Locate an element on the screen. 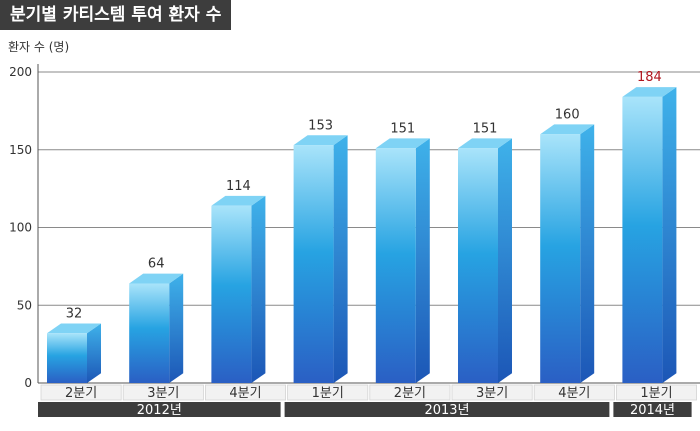  x-axis-categories: 2분기 3분기 4분기 1분기 2분기 3분기 4분기 1분기 is located at coordinates (369, 392).